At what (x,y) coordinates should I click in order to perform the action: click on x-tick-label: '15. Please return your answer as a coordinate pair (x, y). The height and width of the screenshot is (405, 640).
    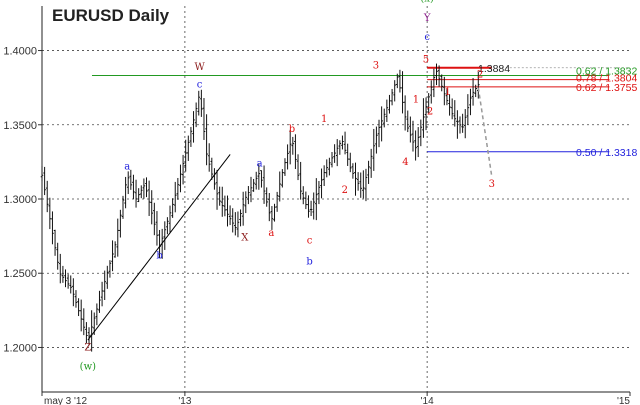
    Looking at the image, I should click on (623, 400).